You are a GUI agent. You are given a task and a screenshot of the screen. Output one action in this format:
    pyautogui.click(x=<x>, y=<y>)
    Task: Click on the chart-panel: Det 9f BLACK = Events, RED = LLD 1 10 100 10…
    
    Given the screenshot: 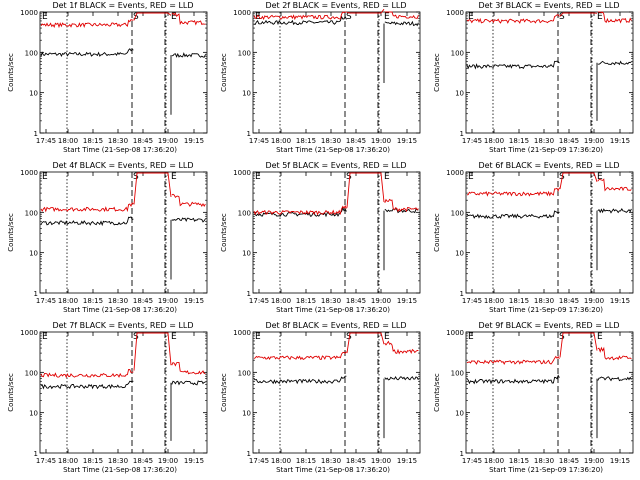 What is the action you would take?
    pyautogui.click(x=533, y=397)
    